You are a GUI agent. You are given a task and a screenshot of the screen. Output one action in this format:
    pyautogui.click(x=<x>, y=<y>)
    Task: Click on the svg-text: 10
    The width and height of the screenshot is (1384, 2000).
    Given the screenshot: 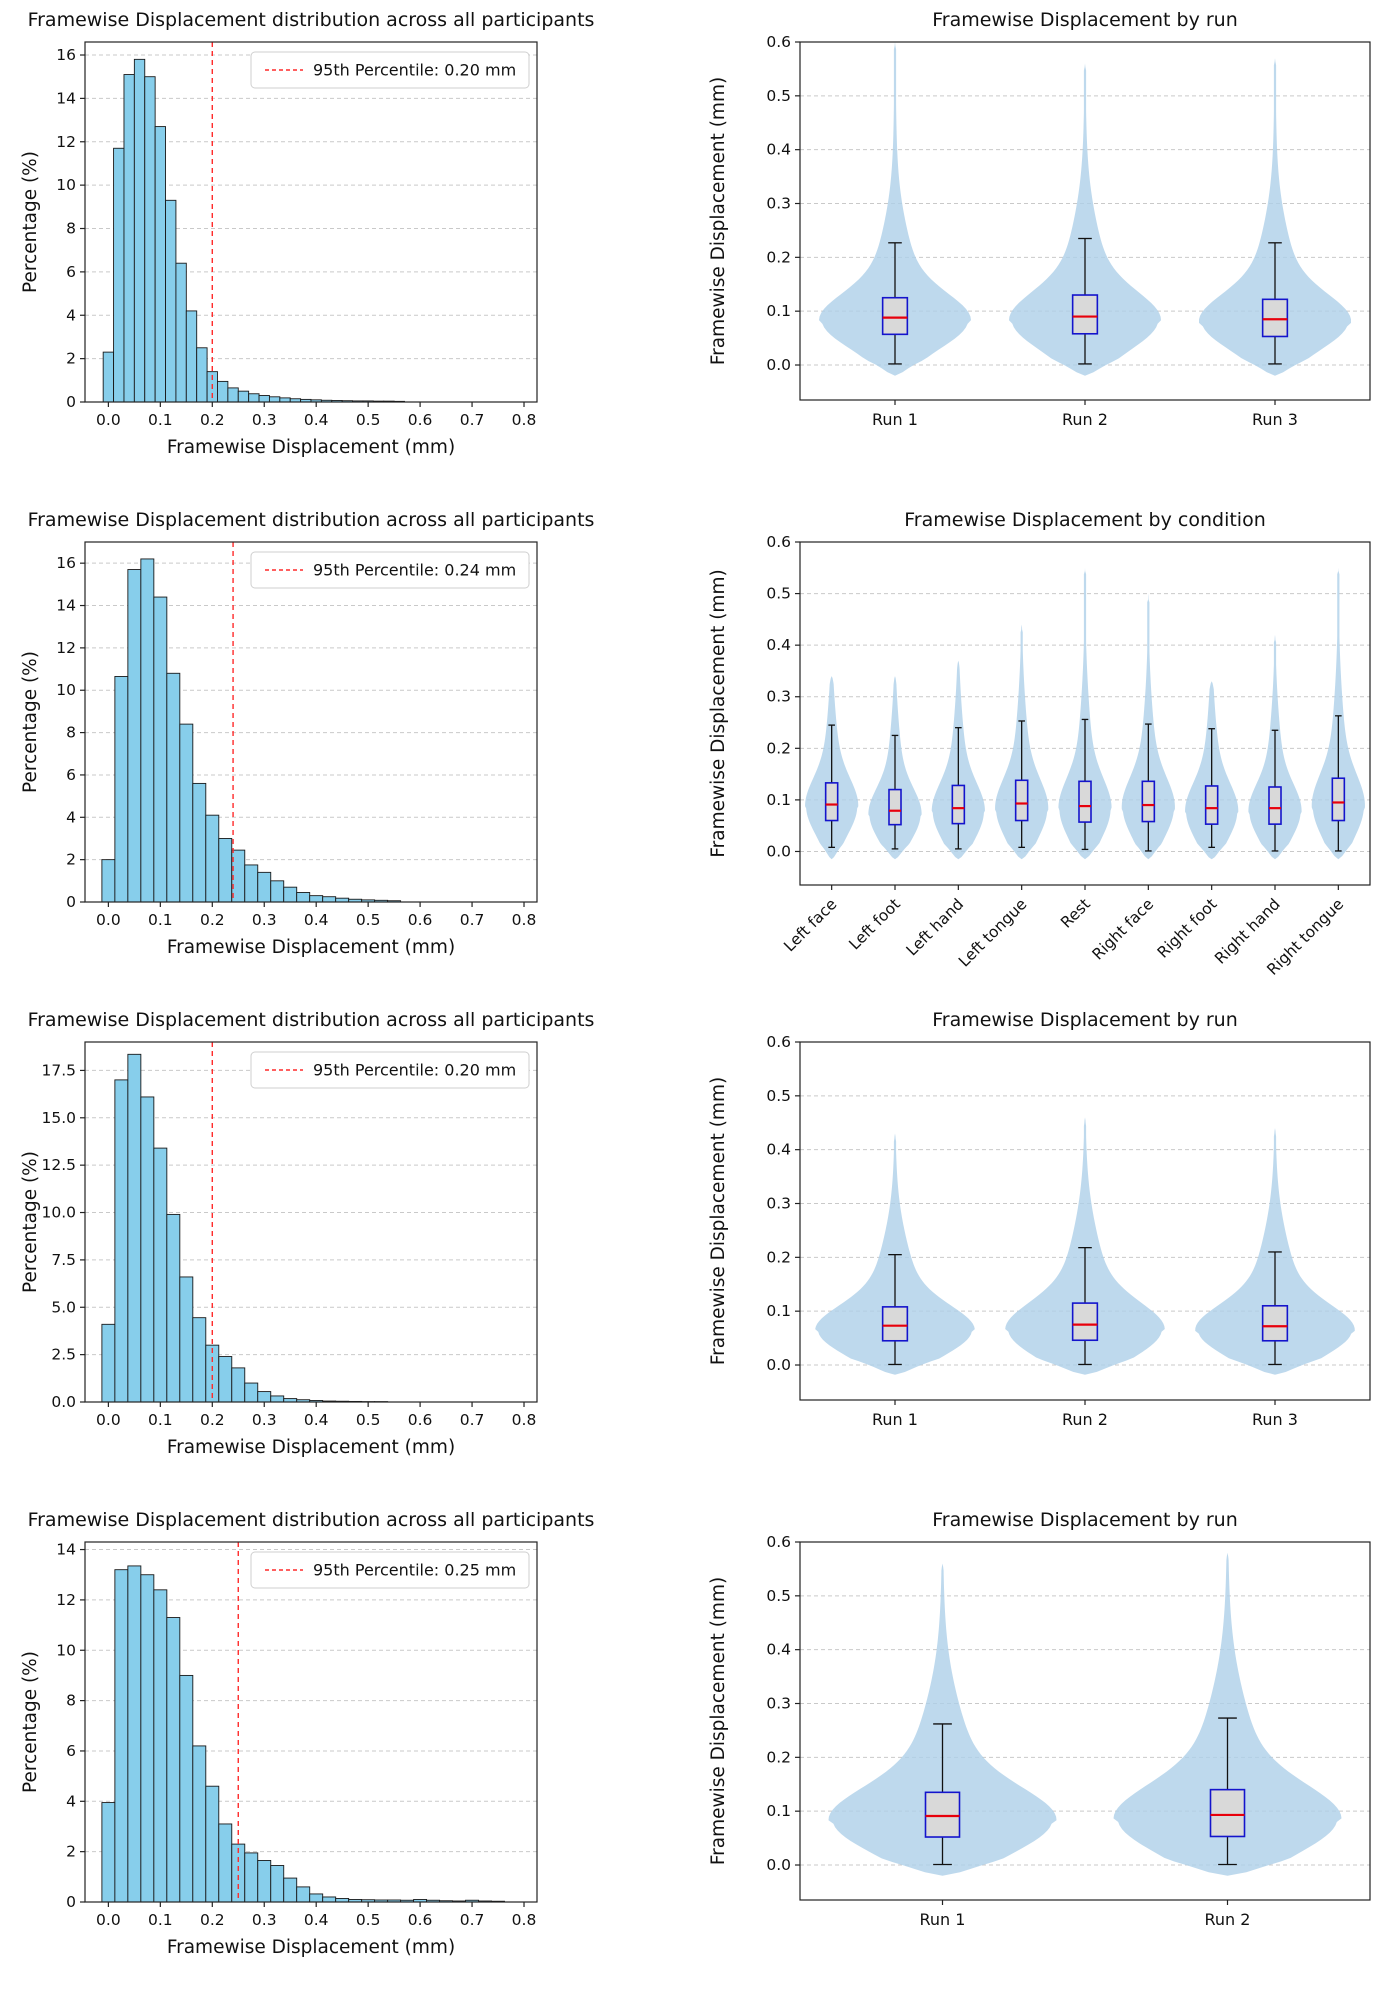 What is the action you would take?
    pyautogui.click(x=66, y=690)
    